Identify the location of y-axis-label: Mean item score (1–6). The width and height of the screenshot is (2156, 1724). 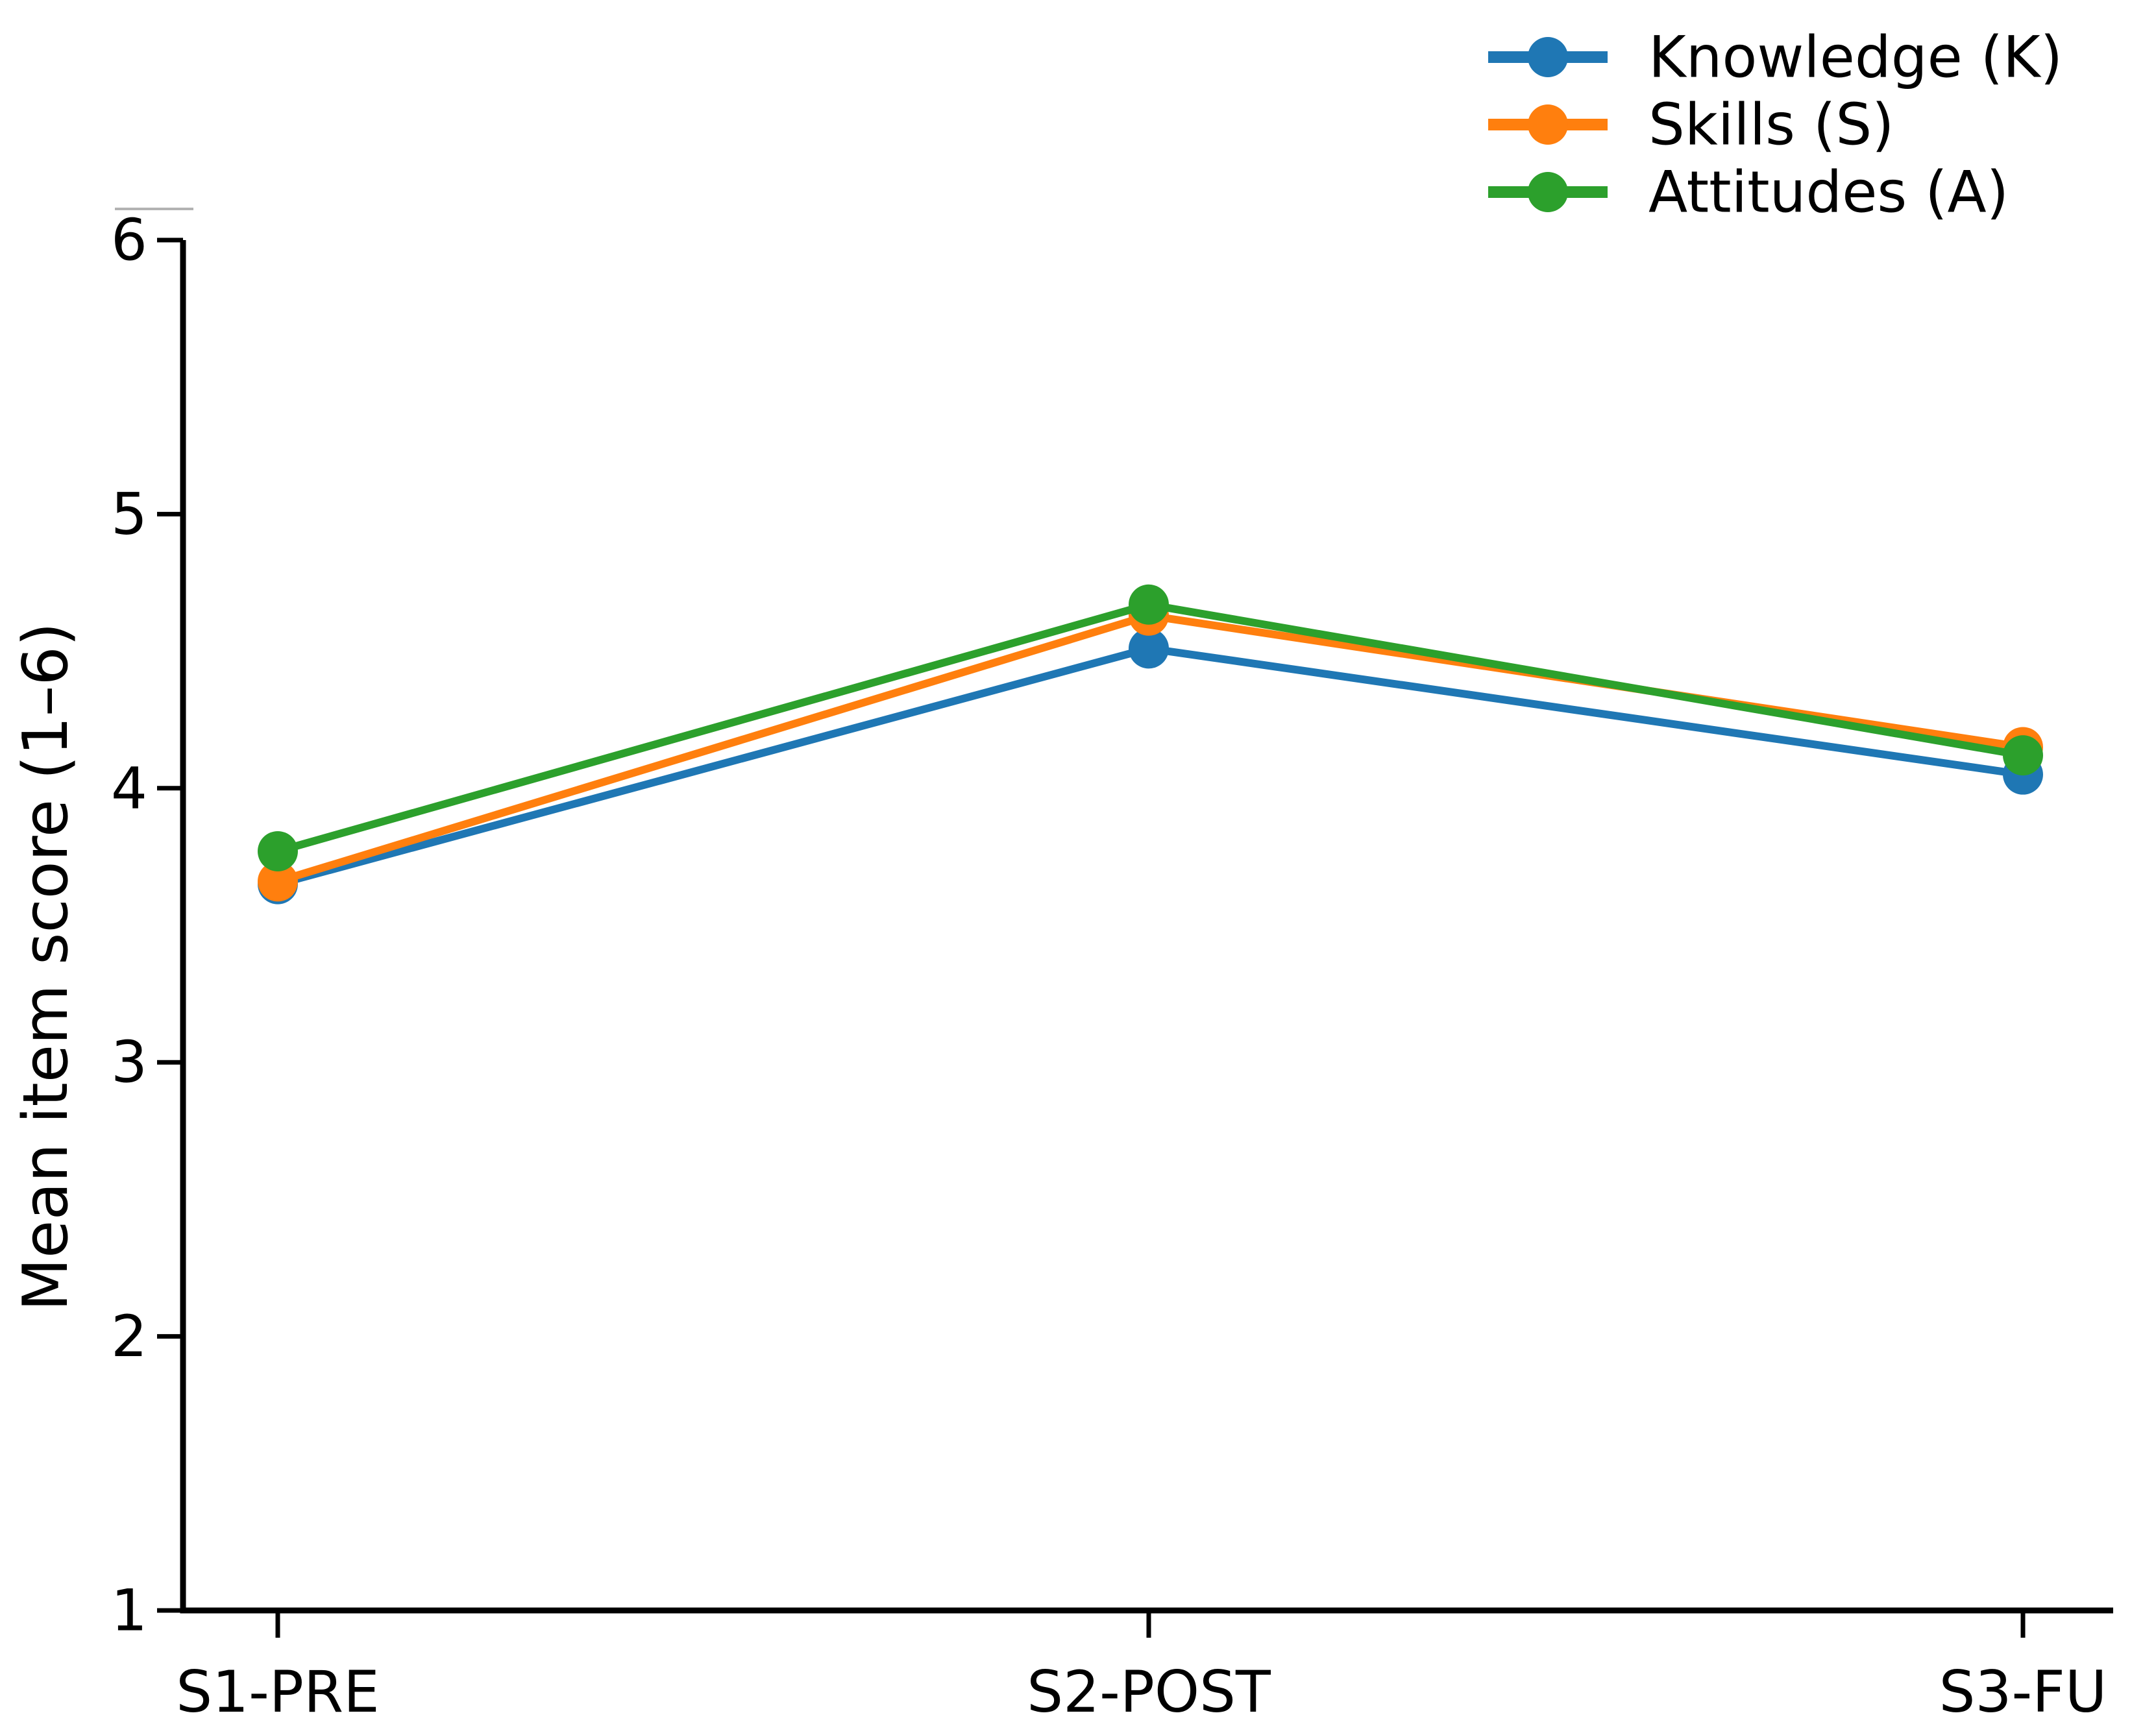
(46, 966).